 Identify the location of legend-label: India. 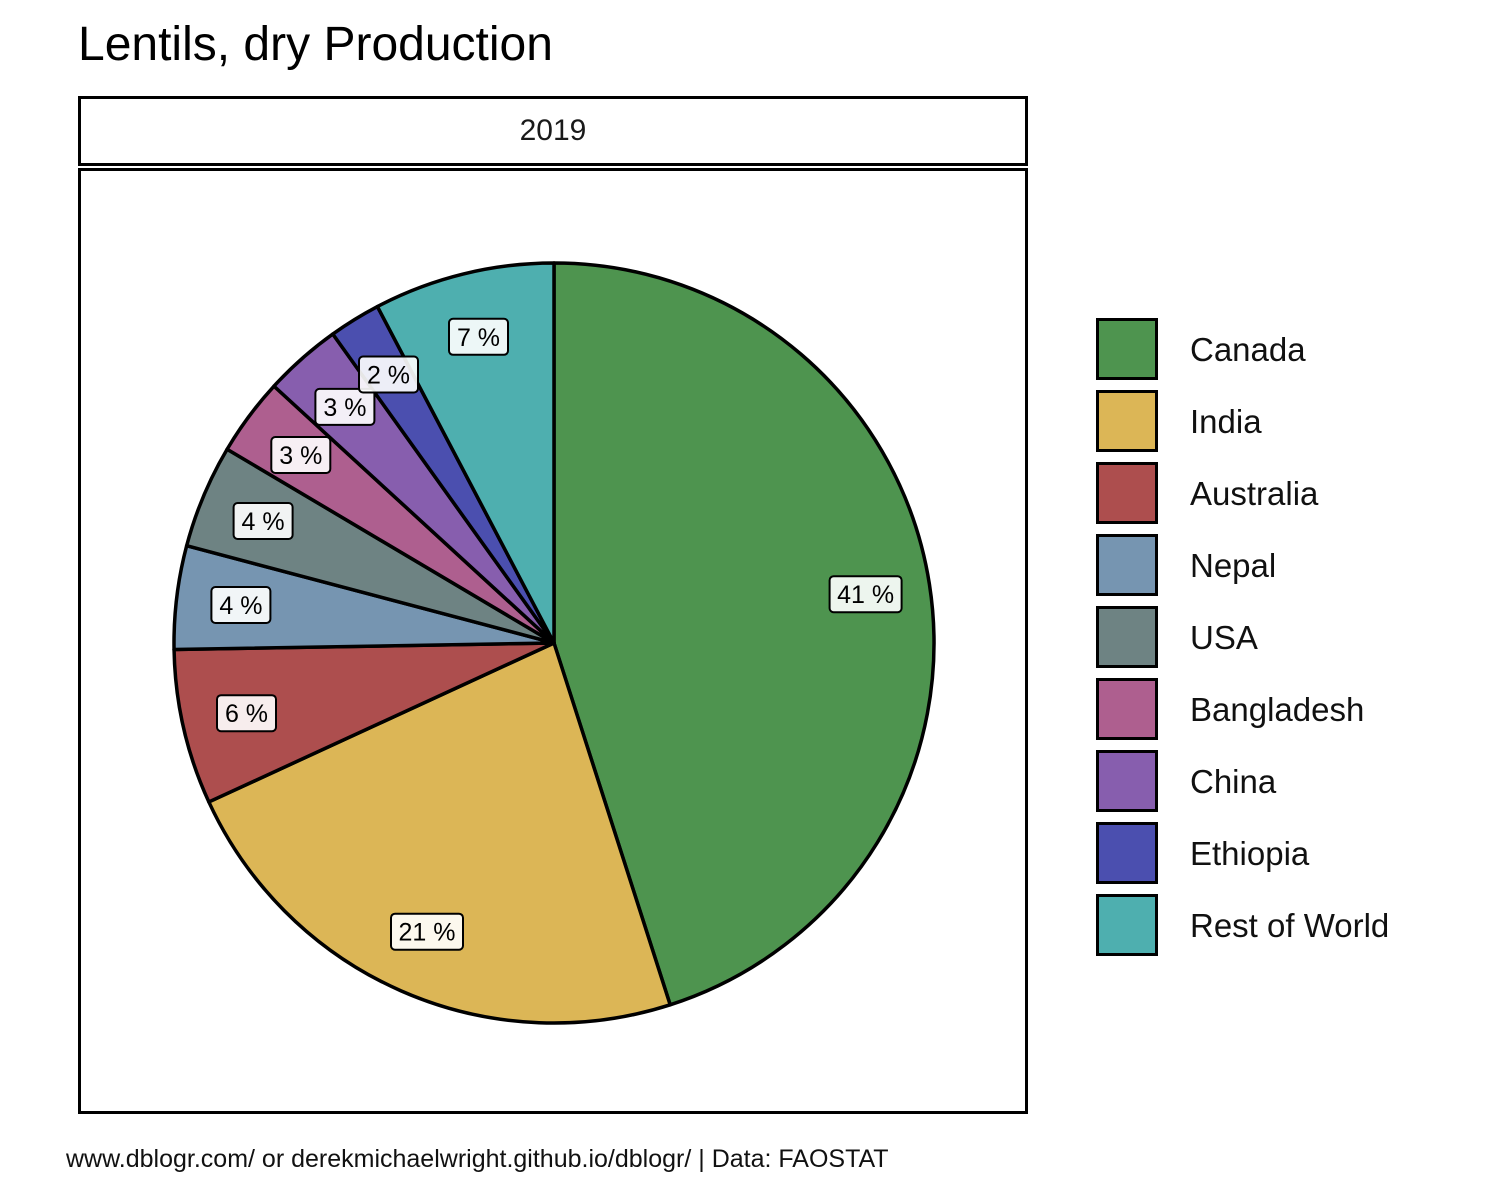
(1226, 421).